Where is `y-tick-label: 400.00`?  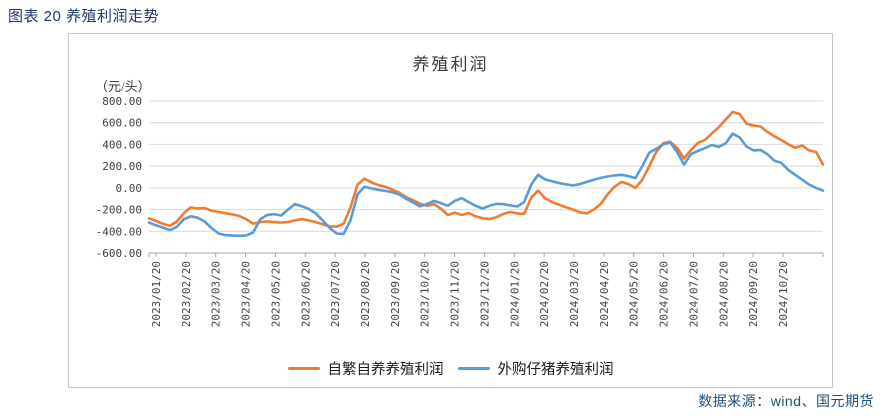
y-tick-label: 400.00 is located at coordinates (122, 144).